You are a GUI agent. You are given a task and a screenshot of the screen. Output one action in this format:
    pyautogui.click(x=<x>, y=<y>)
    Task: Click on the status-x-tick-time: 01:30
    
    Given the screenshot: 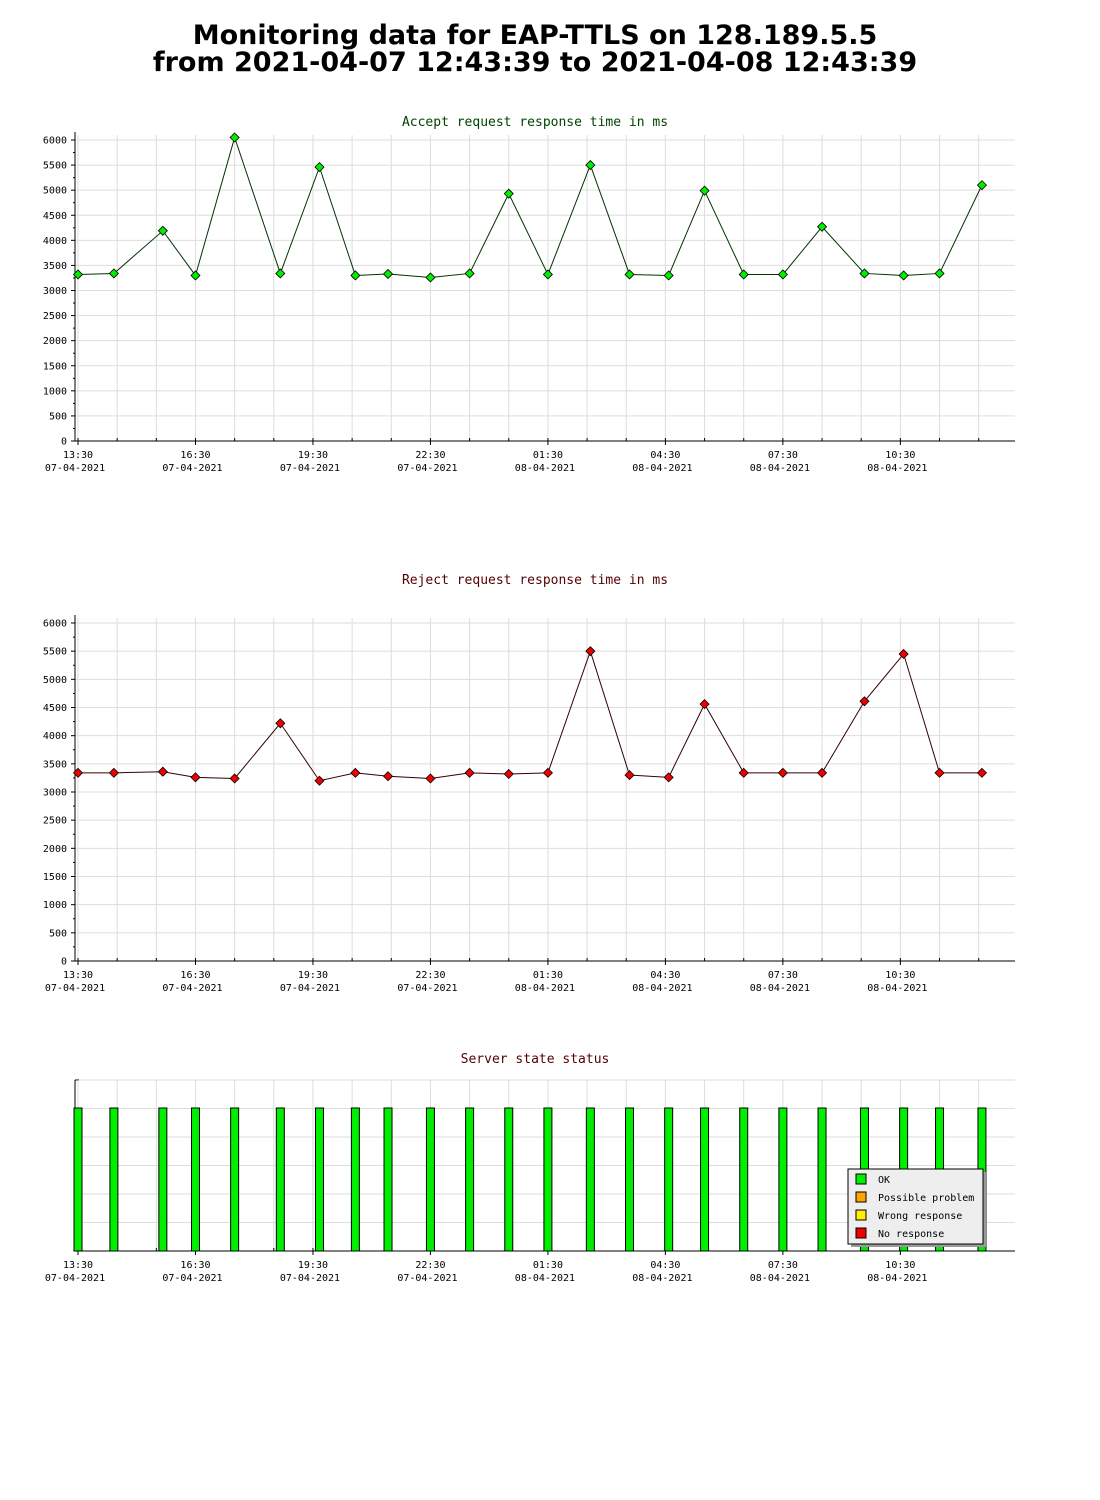 What is the action you would take?
    pyautogui.click(x=548, y=1265)
    